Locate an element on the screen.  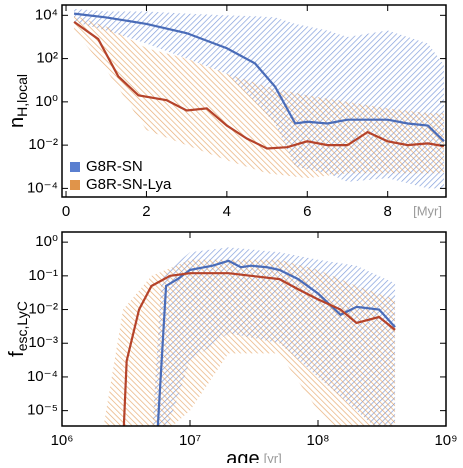
y-axis-label: fesc,LyC is located at coordinates (17, 329).